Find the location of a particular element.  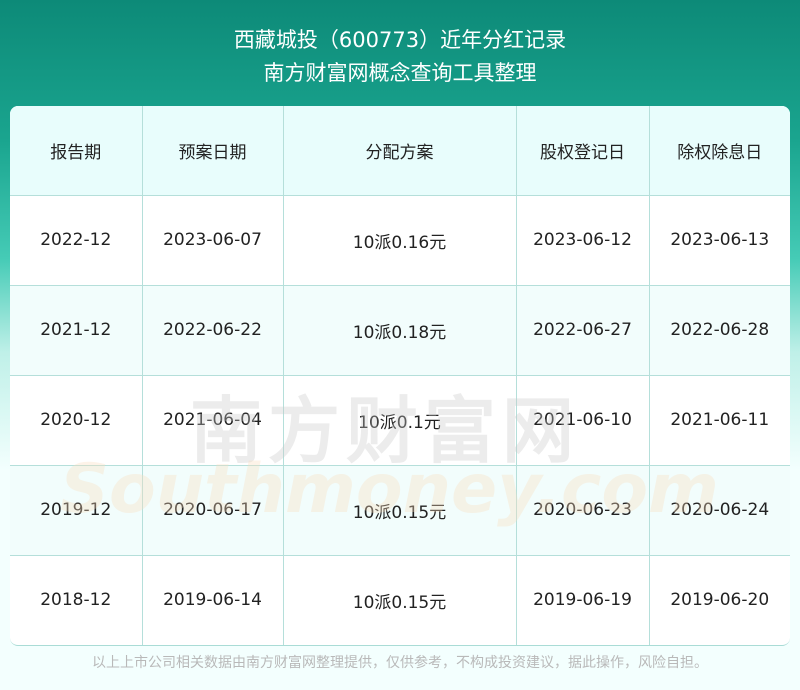

column-header: 分配方案 is located at coordinates (400, 151).